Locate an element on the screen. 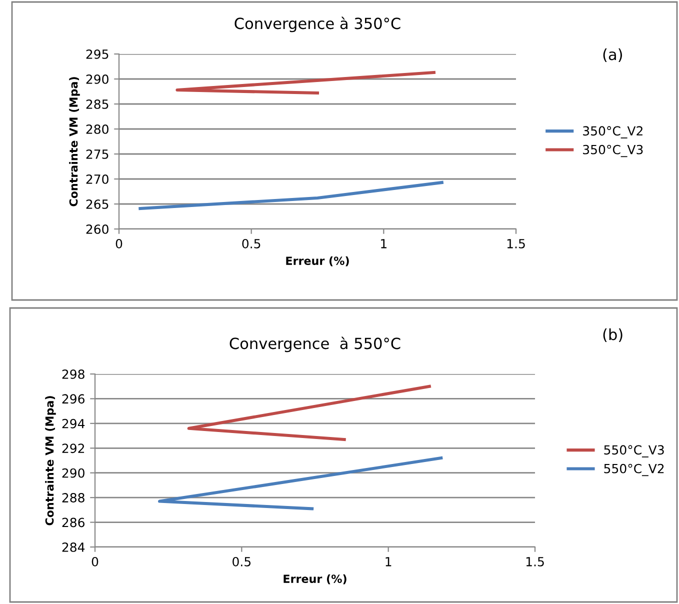 This screenshot has height=604, width=679. y-tick-label: 298 is located at coordinates (73, 374).